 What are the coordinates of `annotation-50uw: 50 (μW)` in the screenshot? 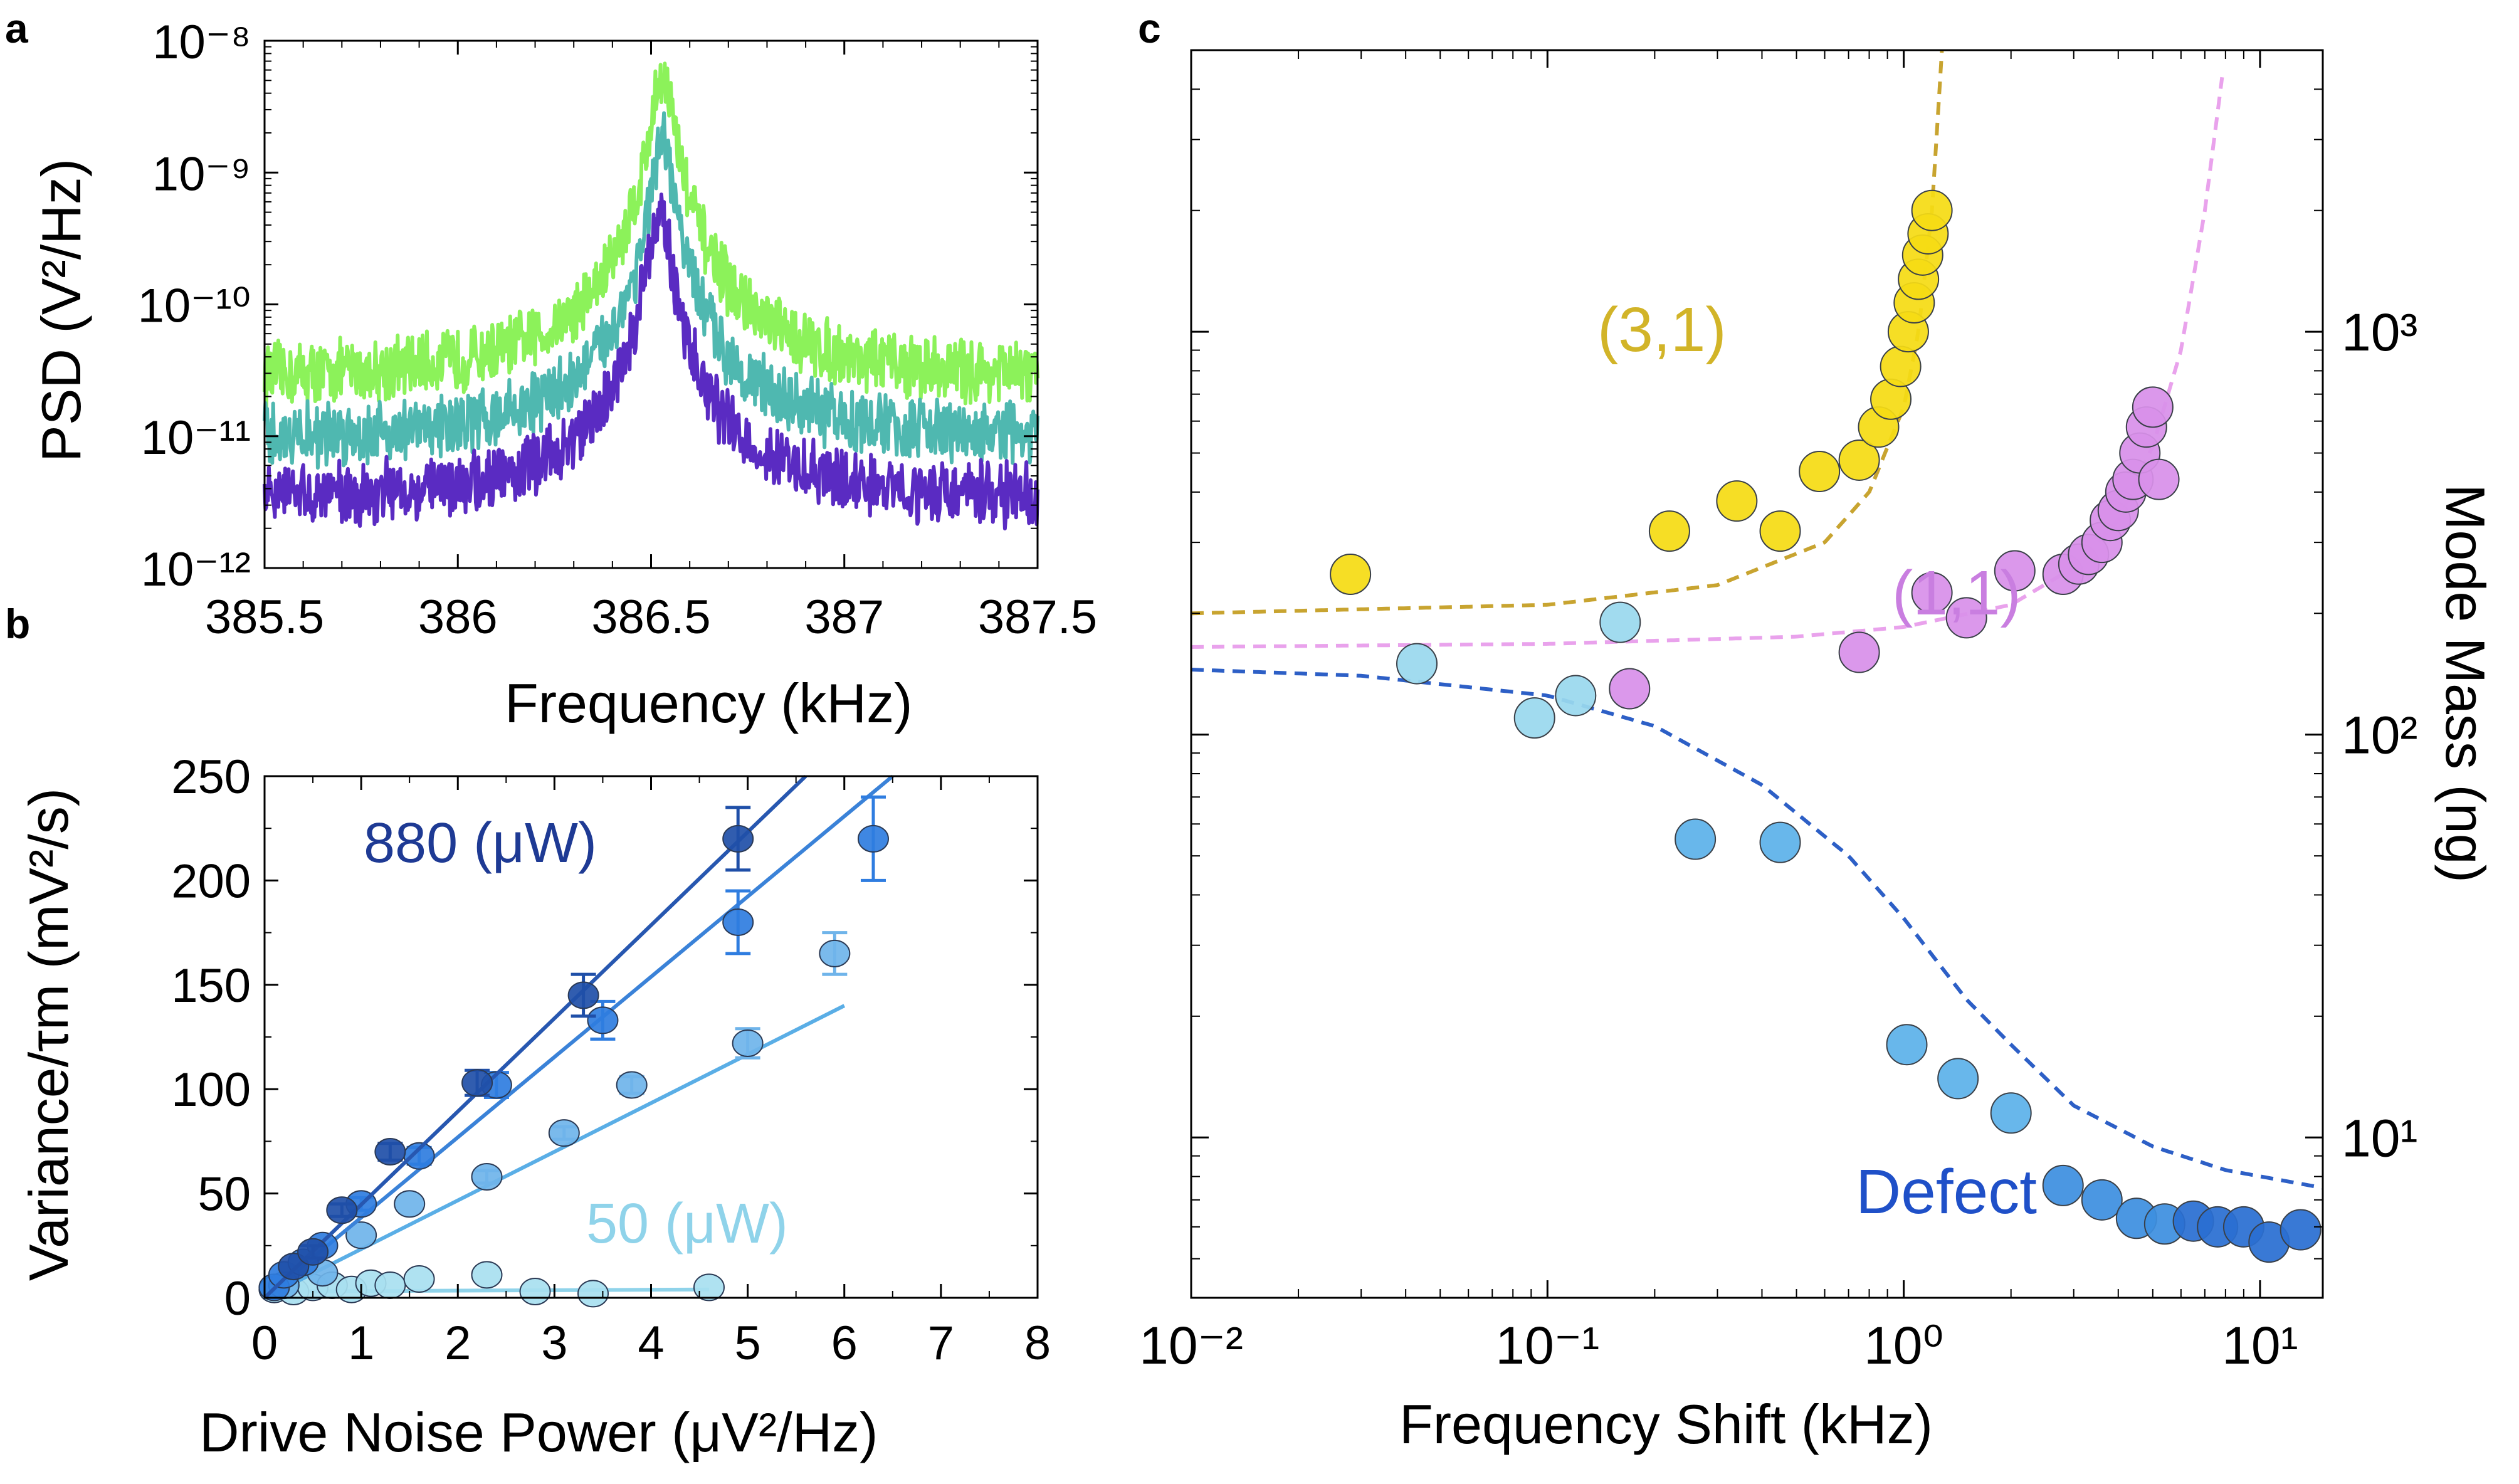 It's located at (687, 1223).